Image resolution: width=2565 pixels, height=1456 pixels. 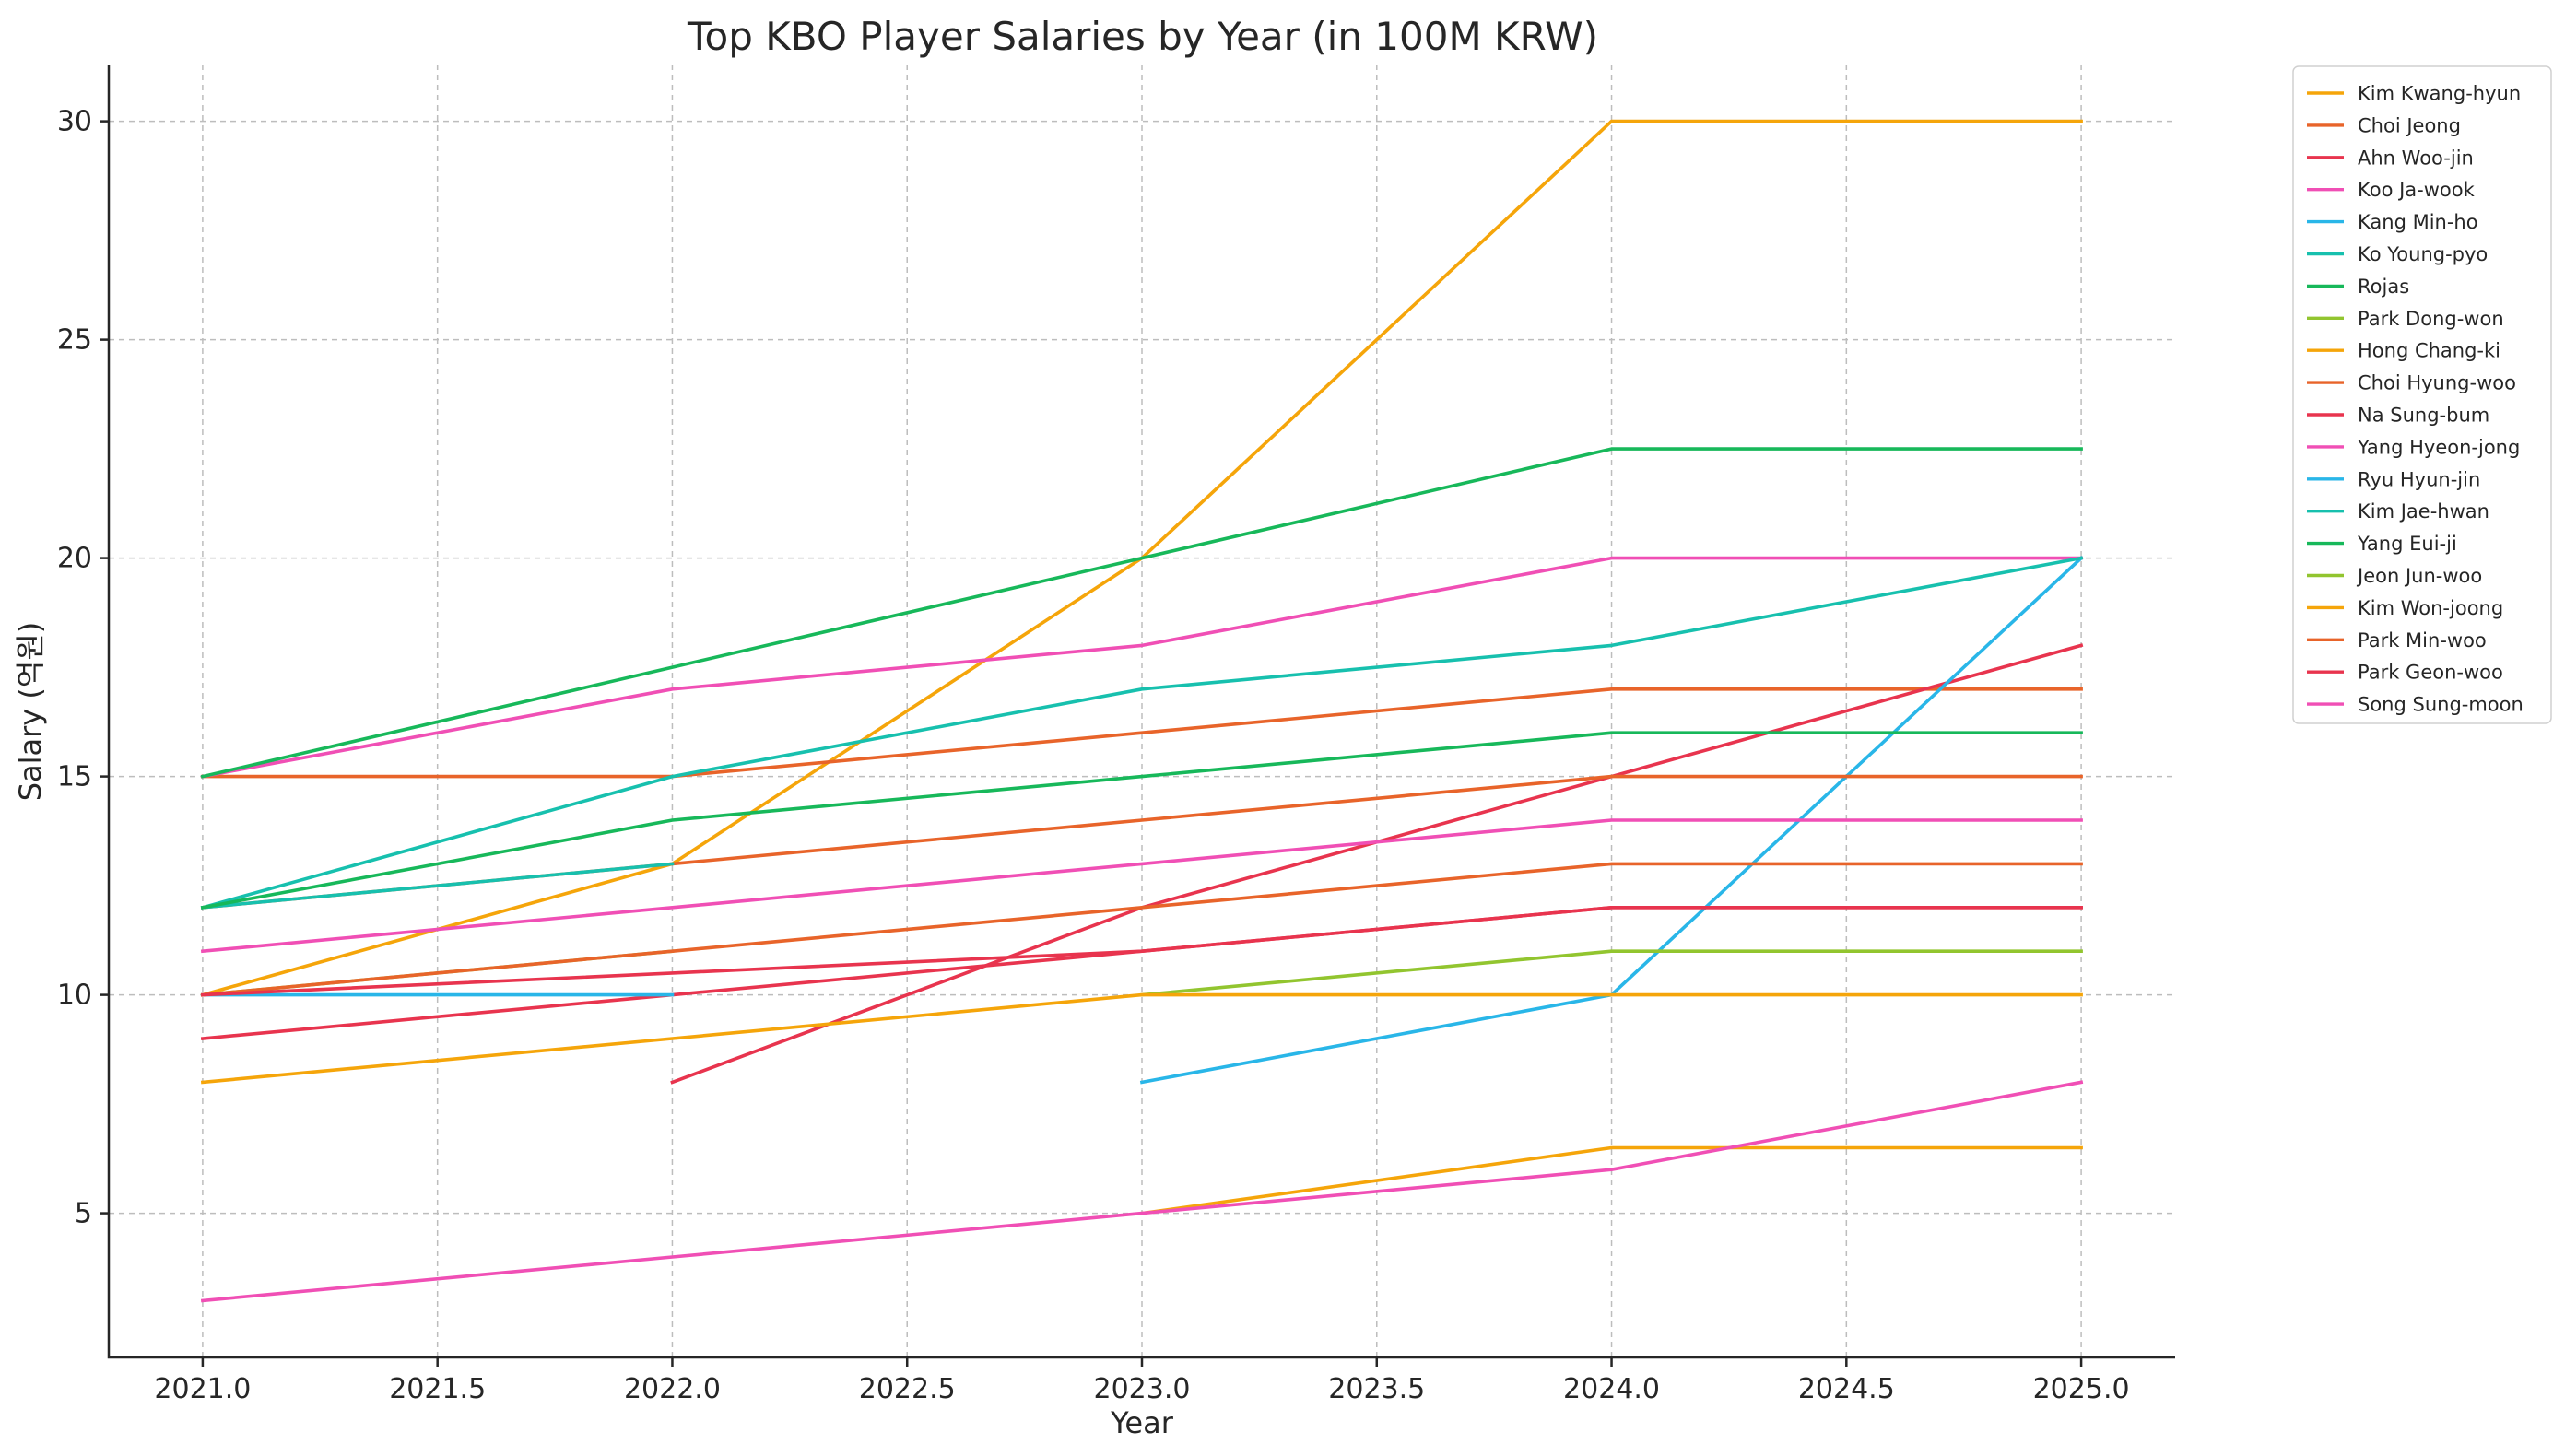 I want to click on legend-entry: Park Dong-won, so click(x=2431, y=319).